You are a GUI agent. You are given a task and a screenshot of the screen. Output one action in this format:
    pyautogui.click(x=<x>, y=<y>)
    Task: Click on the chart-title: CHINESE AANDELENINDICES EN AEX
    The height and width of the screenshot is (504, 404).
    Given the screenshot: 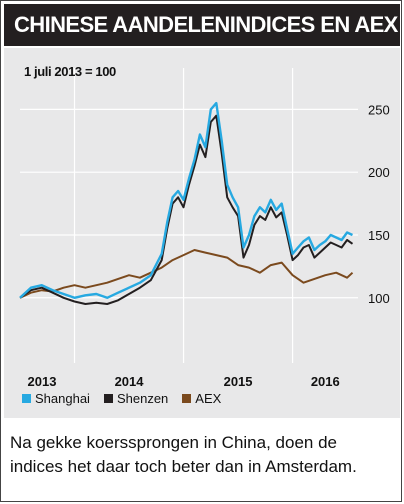 What is the action you would take?
    pyautogui.click(x=206, y=24)
    